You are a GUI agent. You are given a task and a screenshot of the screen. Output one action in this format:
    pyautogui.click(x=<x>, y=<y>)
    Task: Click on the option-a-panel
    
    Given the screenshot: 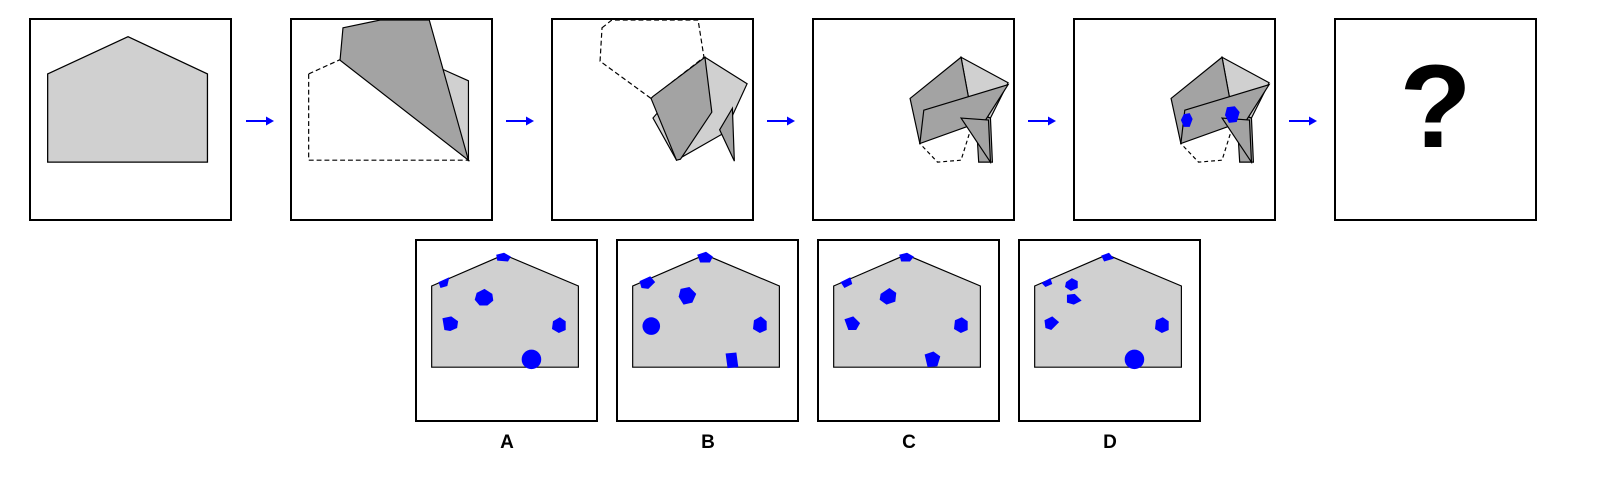 What is the action you would take?
    pyautogui.click(x=506, y=330)
    